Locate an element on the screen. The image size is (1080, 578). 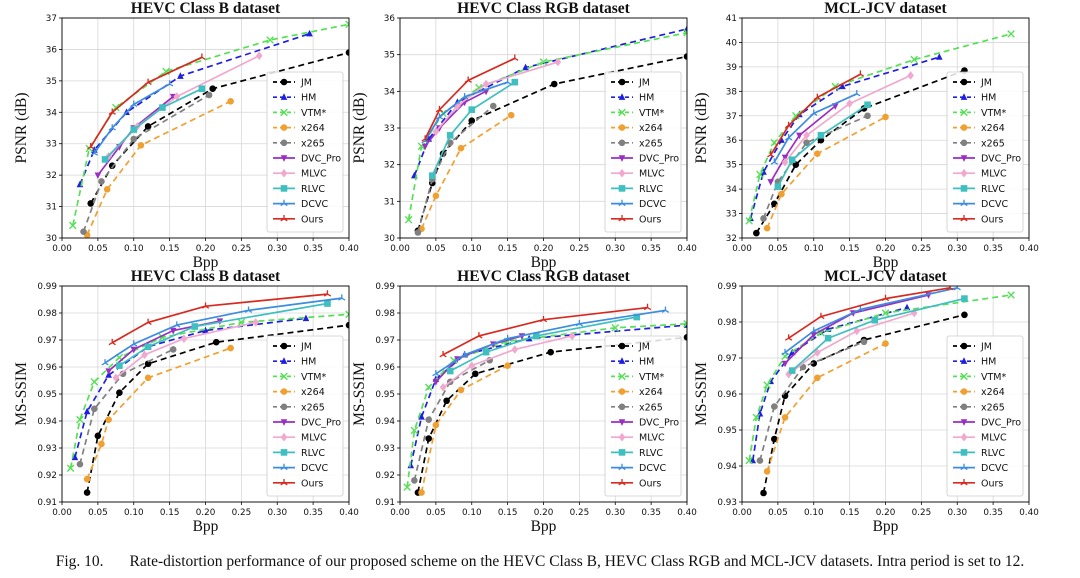
legend-item: VTM* is located at coordinates (637, 377).